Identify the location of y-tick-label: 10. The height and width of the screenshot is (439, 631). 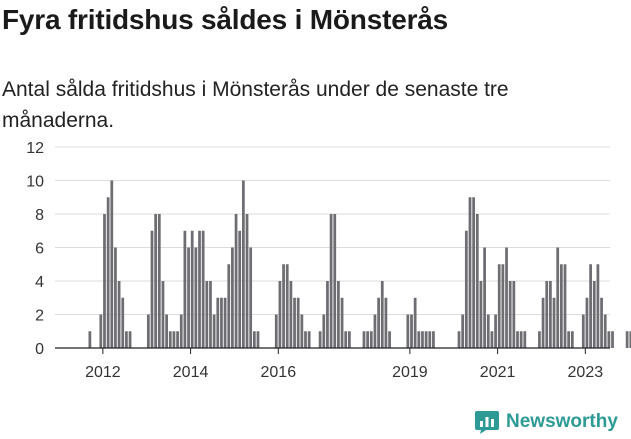
(35, 182).